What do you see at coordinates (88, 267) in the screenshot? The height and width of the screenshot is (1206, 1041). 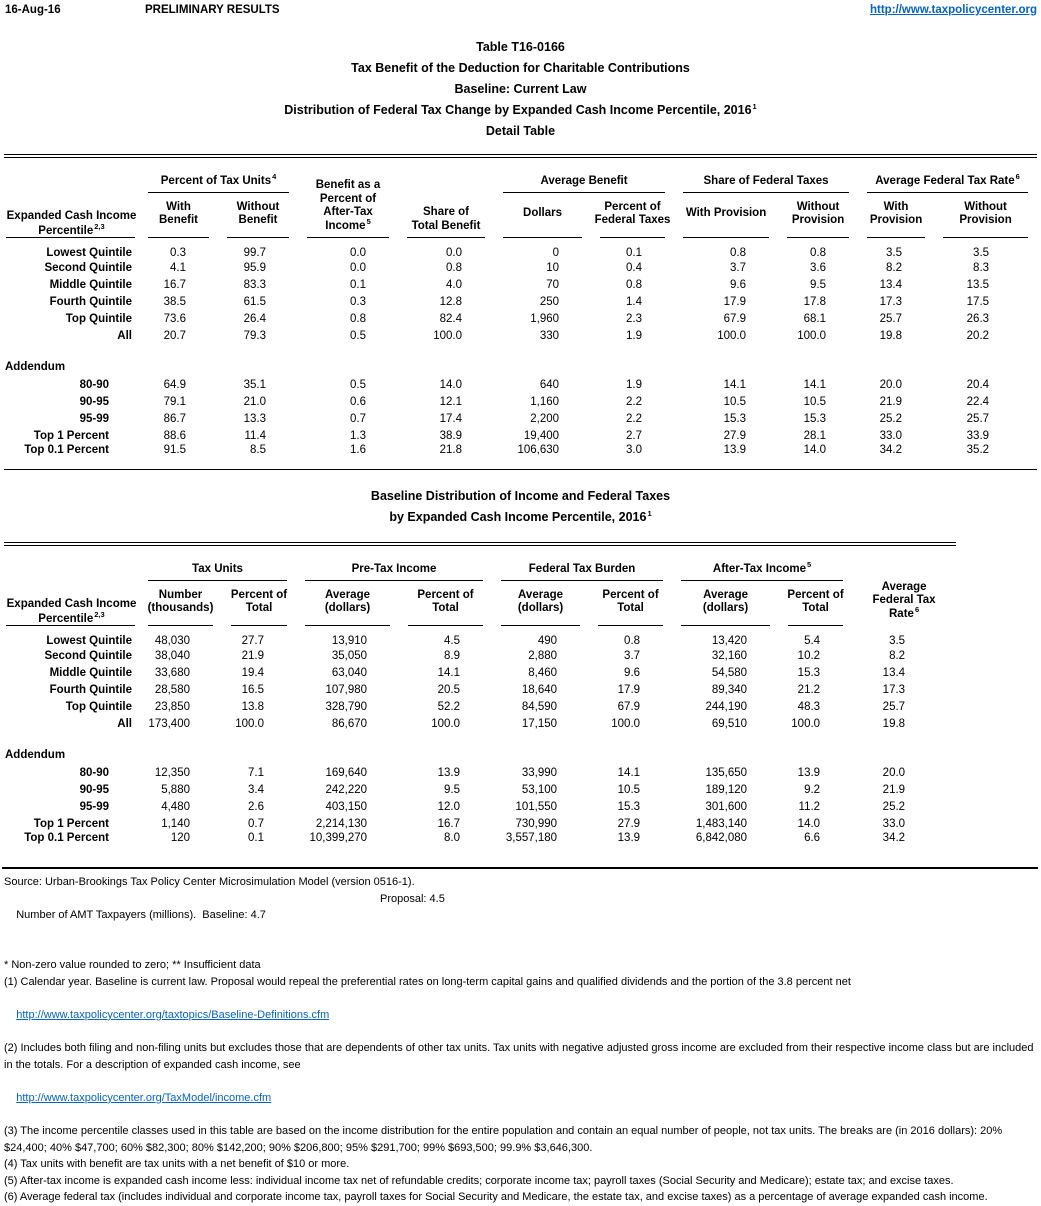 I see `row-label: Second Quintile` at bounding box center [88, 267].